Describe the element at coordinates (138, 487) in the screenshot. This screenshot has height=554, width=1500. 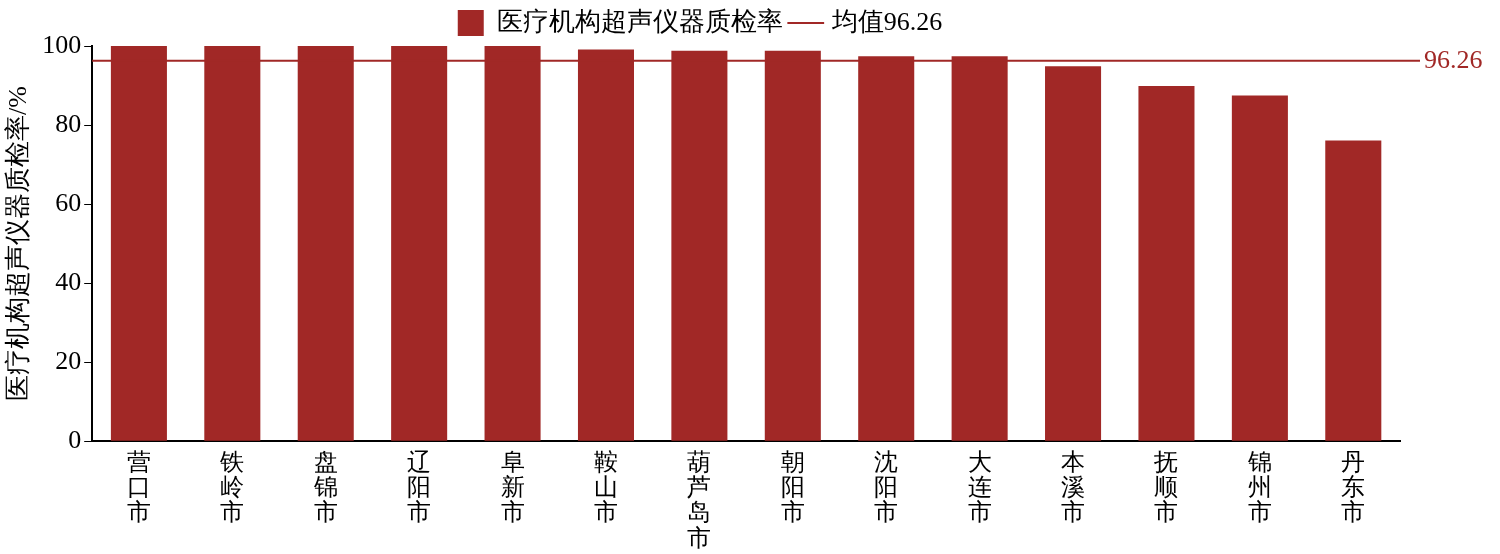
I see `x-tick-label: 营口市` at that location.